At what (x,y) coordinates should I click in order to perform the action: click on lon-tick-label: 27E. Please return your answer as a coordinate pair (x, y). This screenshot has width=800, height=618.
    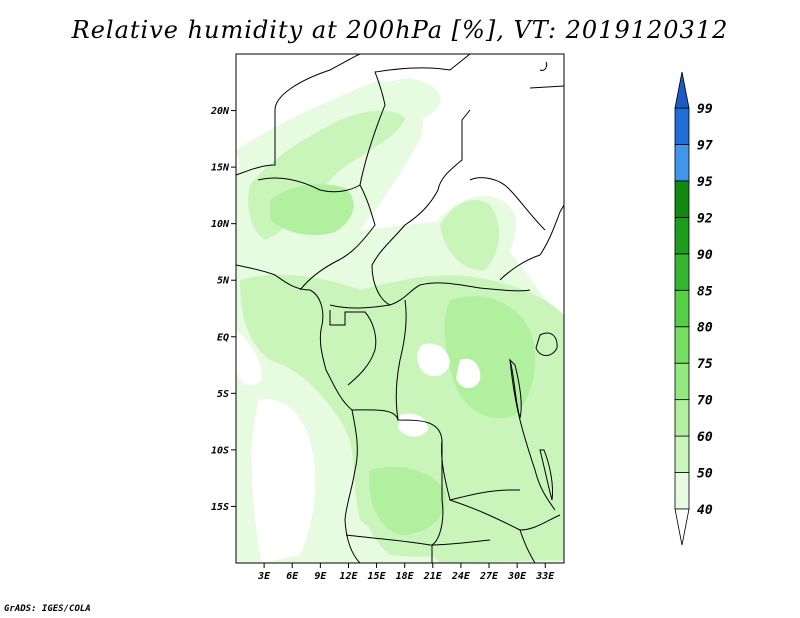
    Looking at the image, I should click on (489, 576).